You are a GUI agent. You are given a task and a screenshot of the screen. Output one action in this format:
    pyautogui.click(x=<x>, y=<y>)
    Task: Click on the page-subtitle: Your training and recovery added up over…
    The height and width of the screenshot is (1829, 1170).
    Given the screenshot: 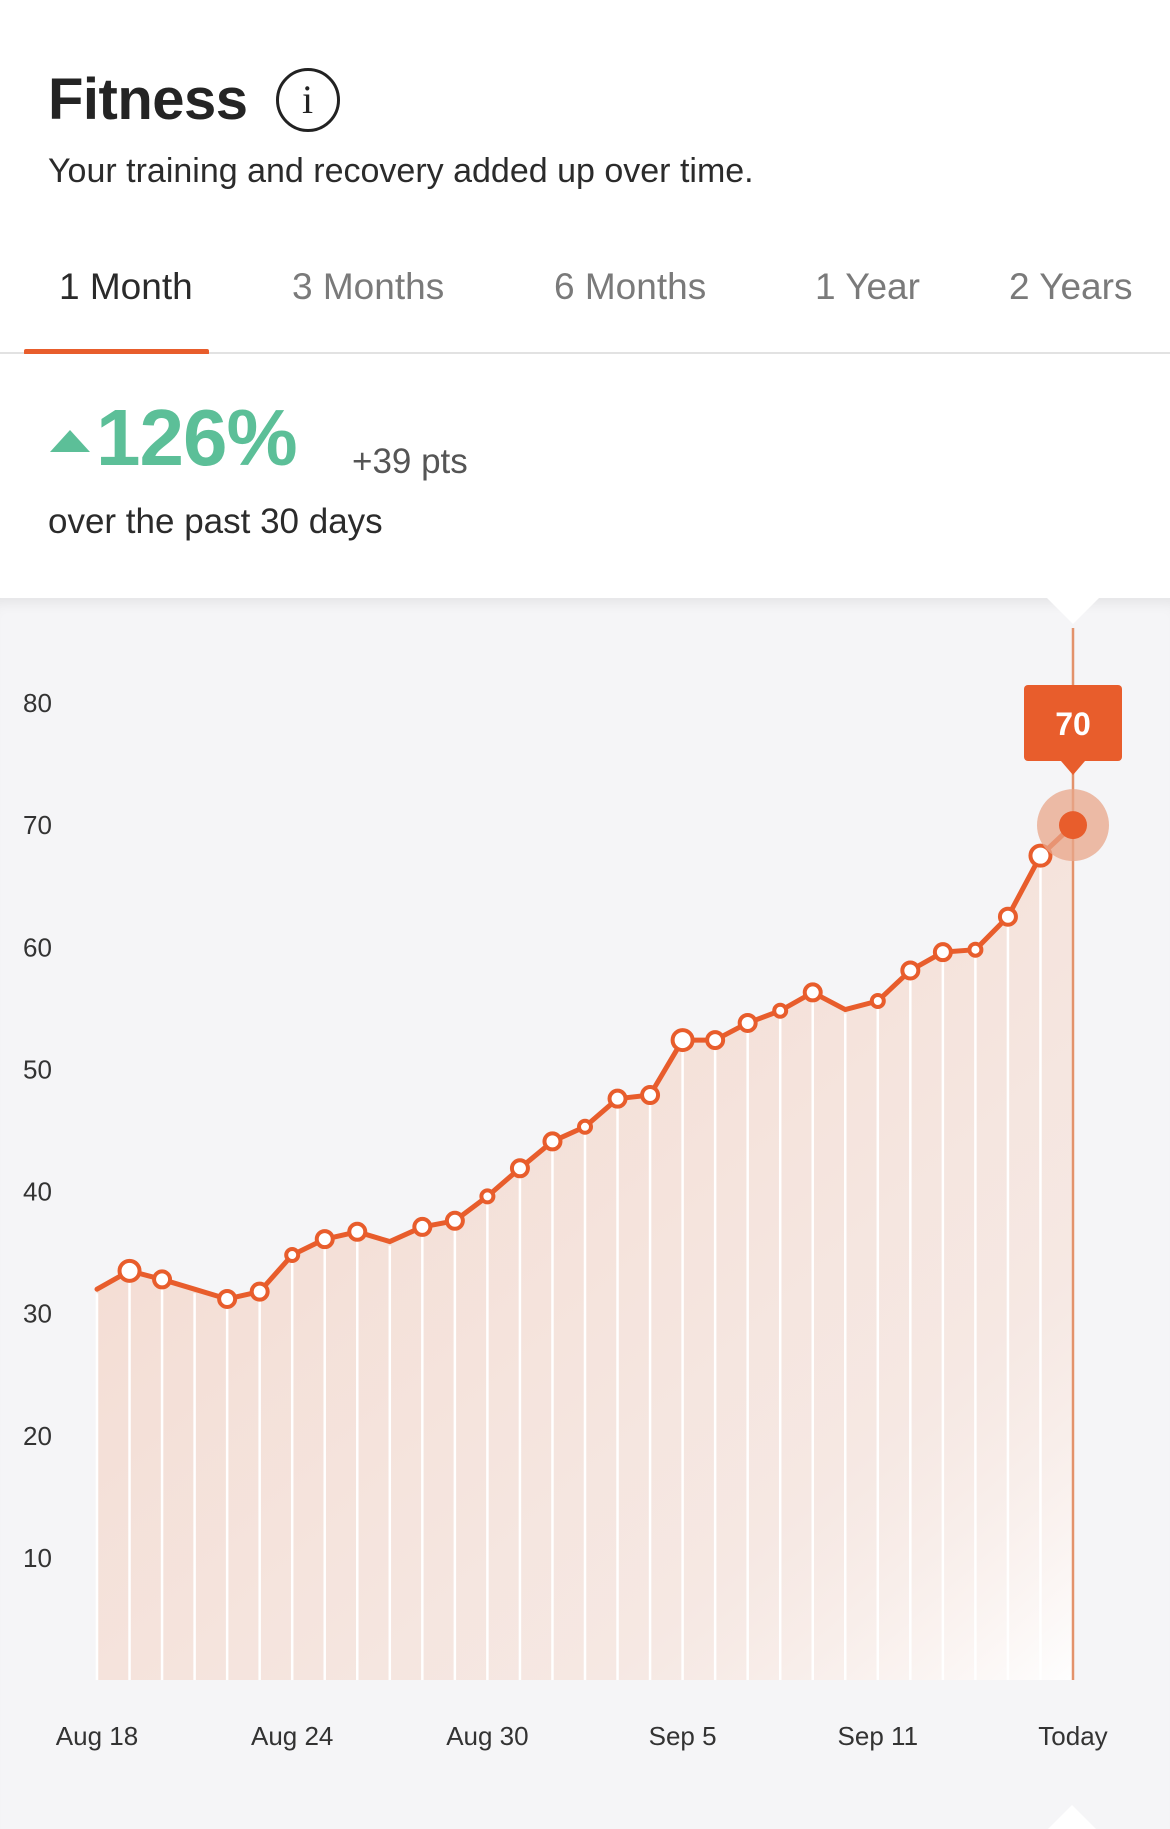 What is the action you would take?
    pyautogui.click(x=401, y=171)
    